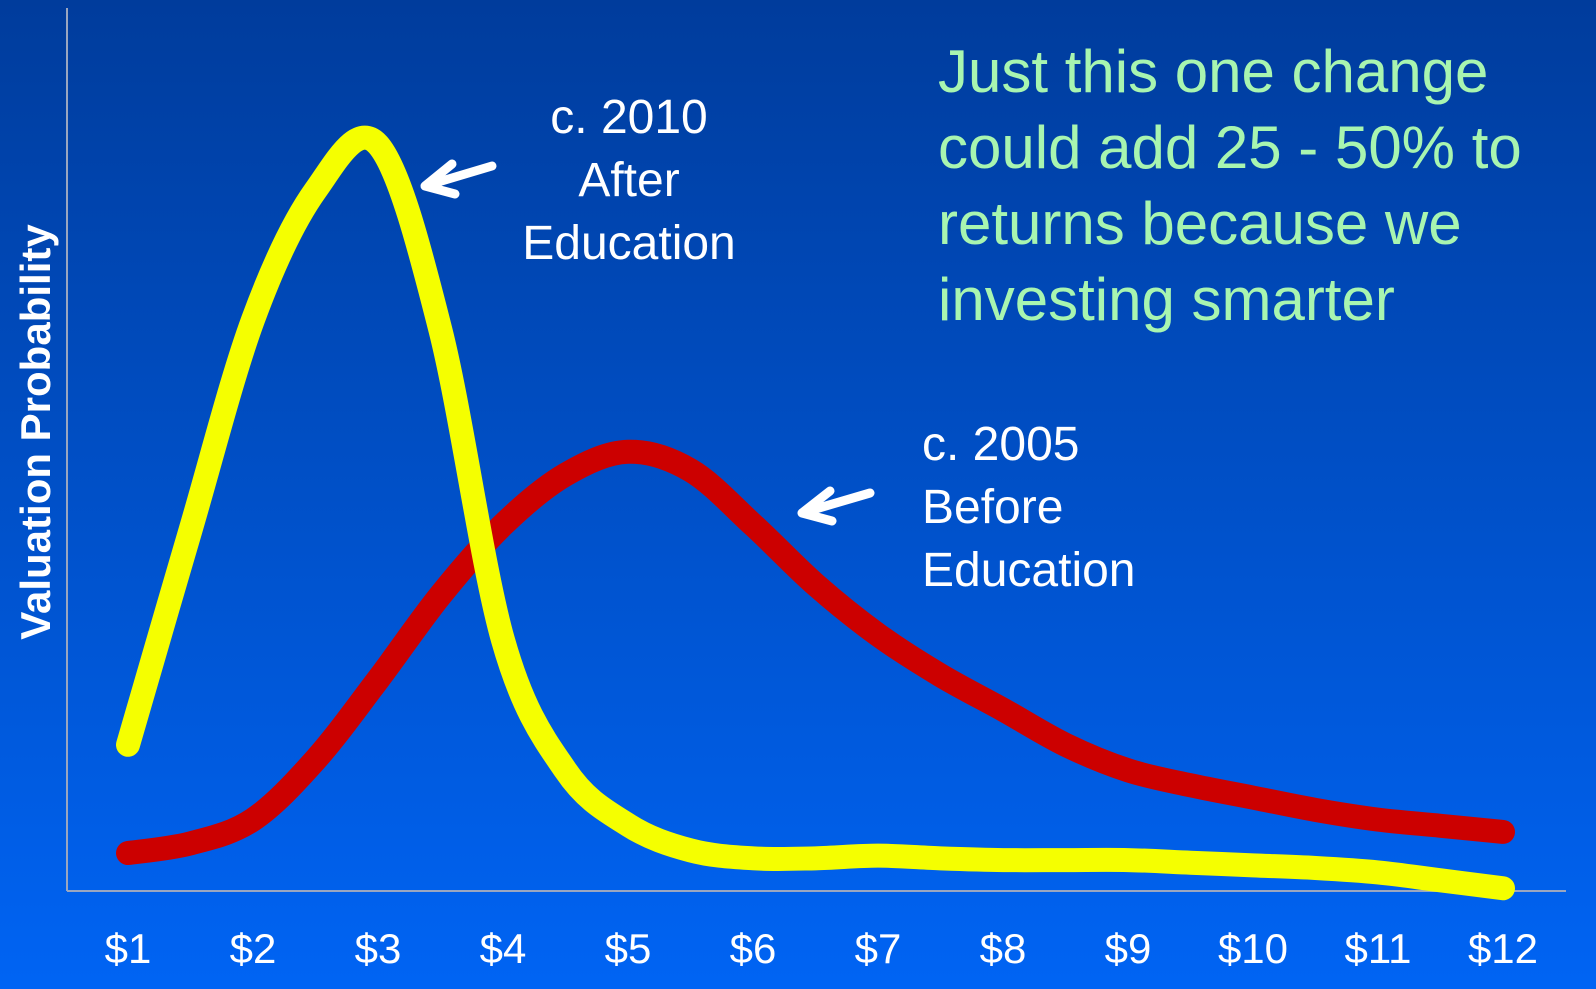  What do you see at coordinates (1000, 444) in the screenshot?
I see `text-line: c. 2005` at bounding box center [1000, 444].